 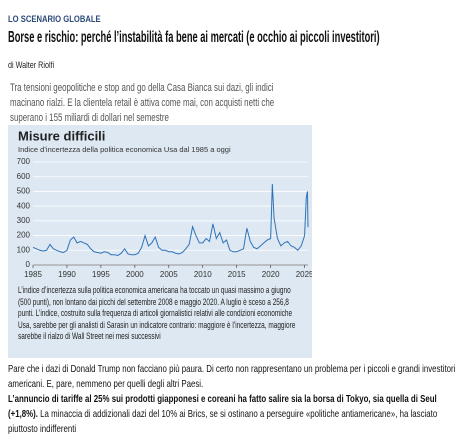 I want to click on x-tick-label: 2000, so click(x=135, y=274).